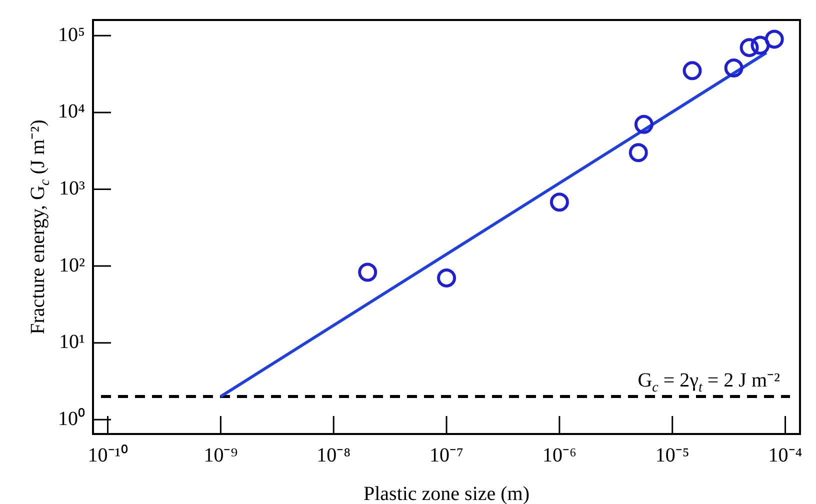  What do you see at coordinates (108, 454) in the screenshot?
I see `x-tick-label: 10⁻¹⁰` at bounding box center [108, 454].